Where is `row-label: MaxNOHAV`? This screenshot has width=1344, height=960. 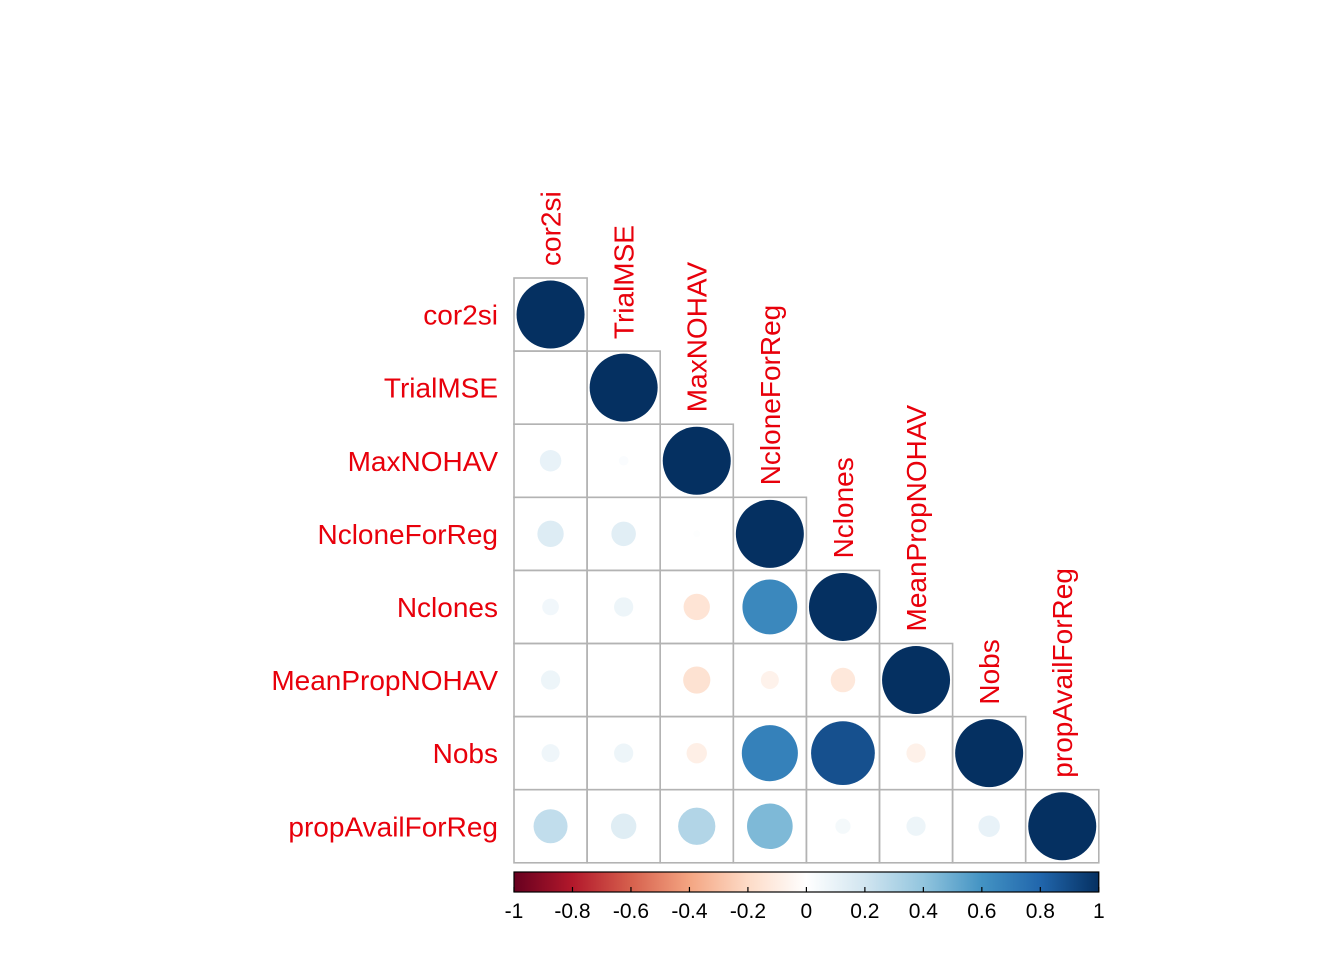 row-label: MaxNOHAV is located at coordinates (423, 461).